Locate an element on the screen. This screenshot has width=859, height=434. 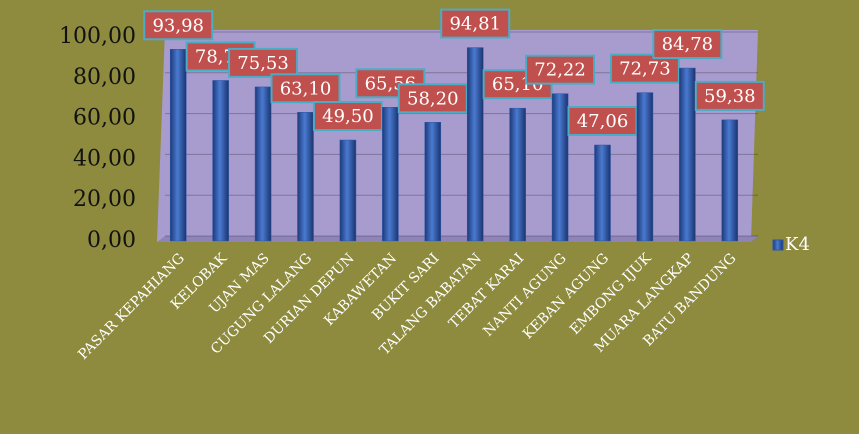
value-label: 72,73 is located at coordinates (645, 69).